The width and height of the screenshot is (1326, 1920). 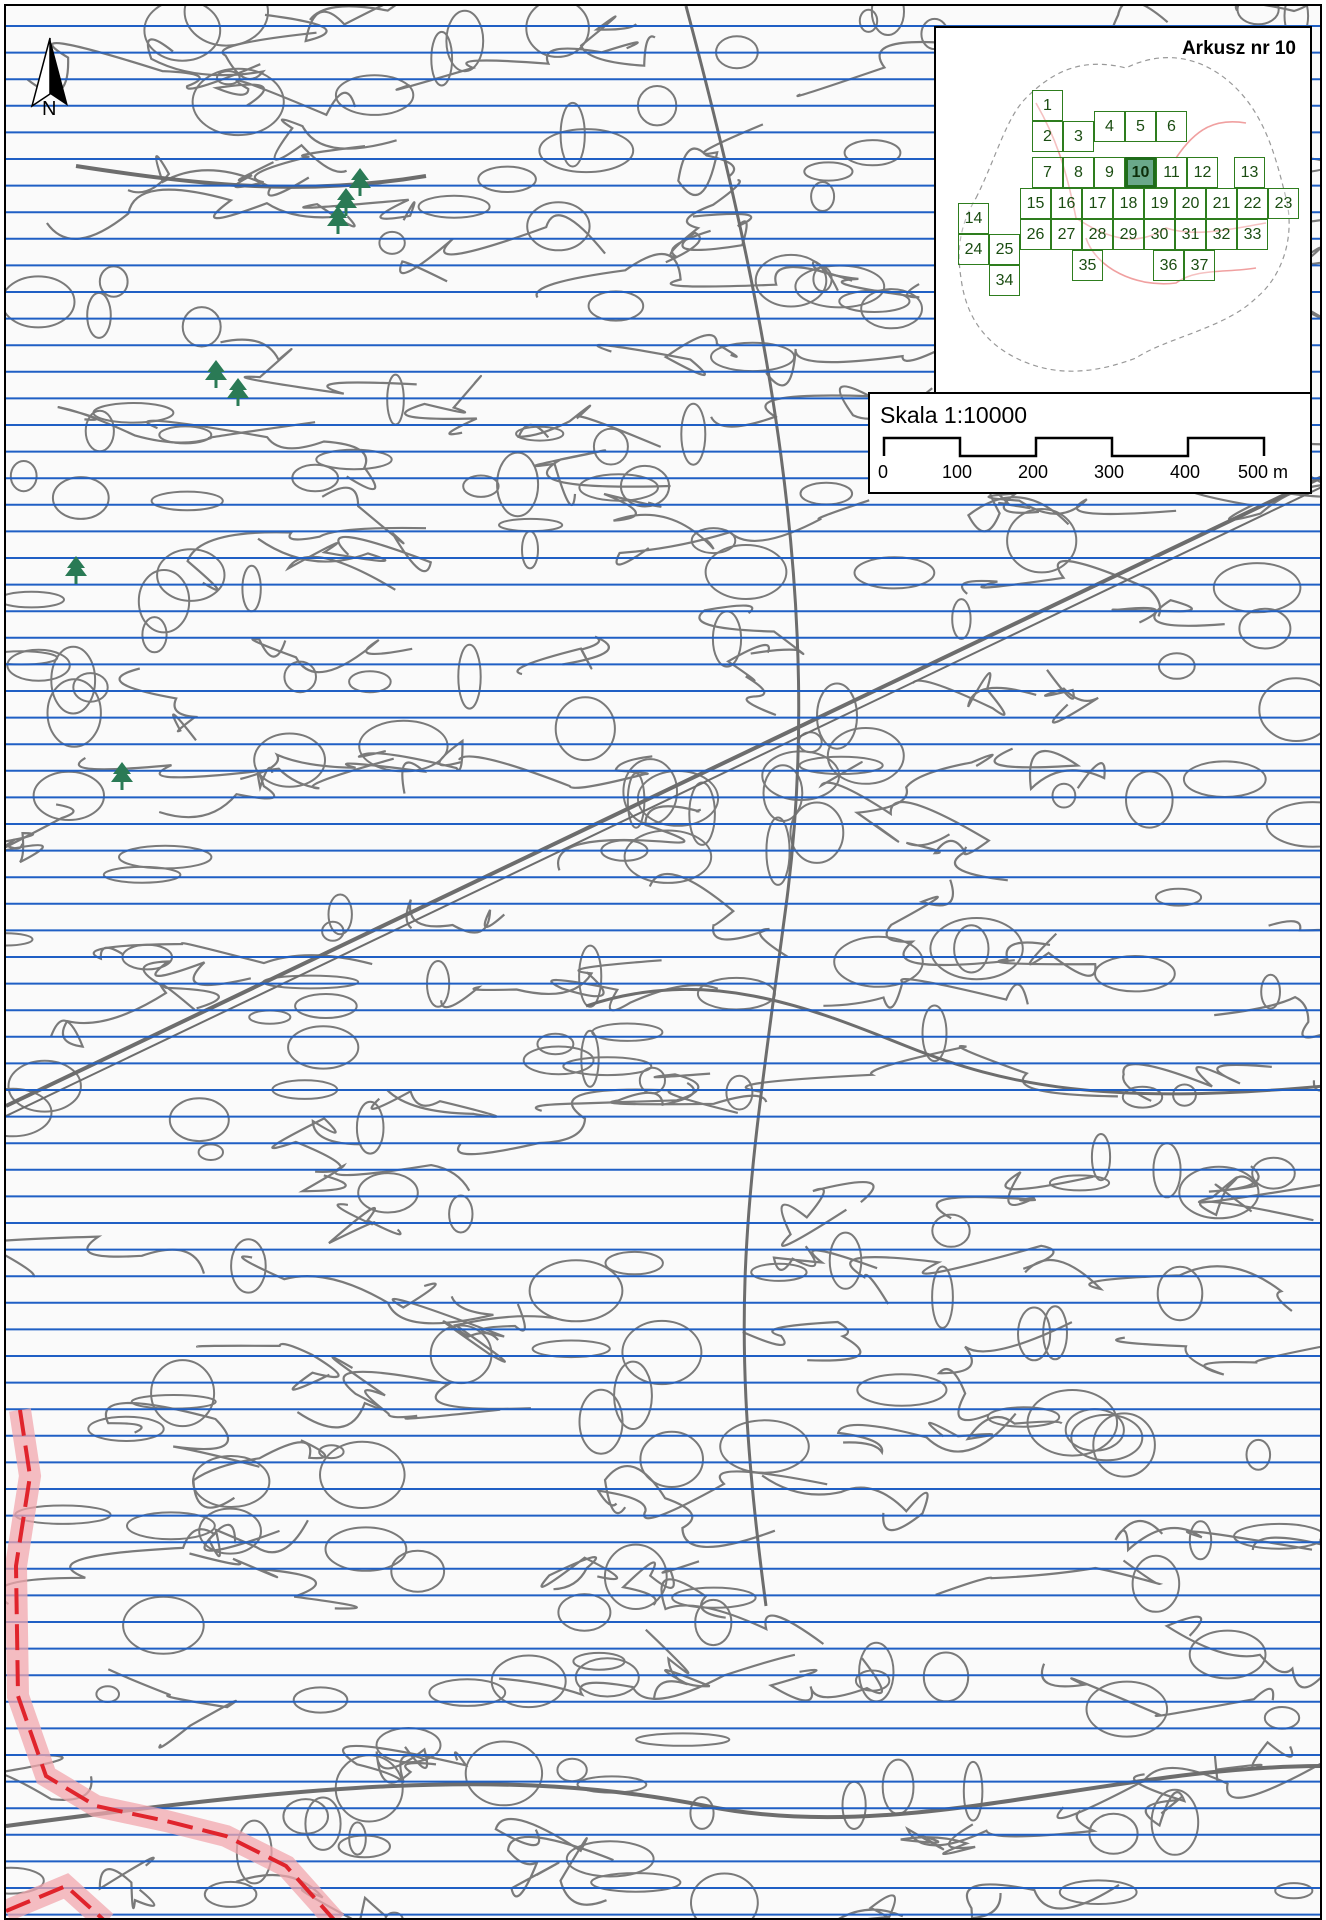 I want to click on sheet-6: 6, so click(x=1171, y=126).